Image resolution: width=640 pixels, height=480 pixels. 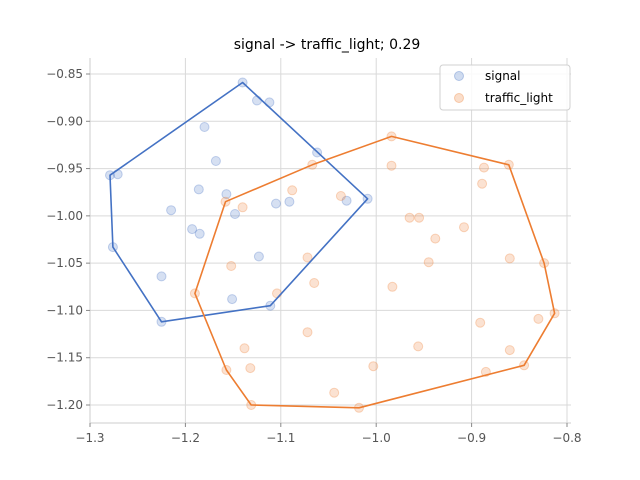 What do you see at coordinates (459, 98) in the screenshot?
I see `legend-marker-traffic-light` at bounding box center [459, 98].